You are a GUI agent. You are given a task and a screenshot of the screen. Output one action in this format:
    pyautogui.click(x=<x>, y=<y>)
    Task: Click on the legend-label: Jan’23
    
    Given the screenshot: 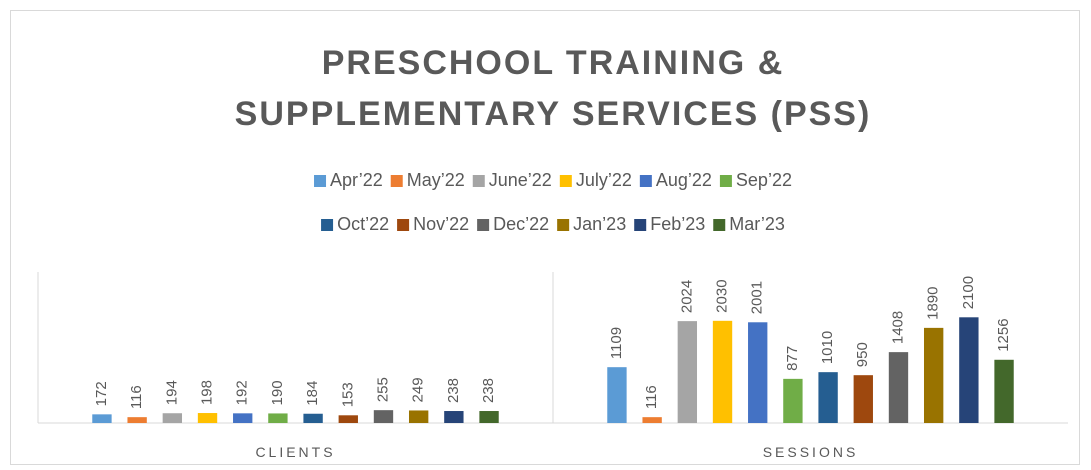 What is the action you would take?
    pyautogui.click(x=599, y=224)
    